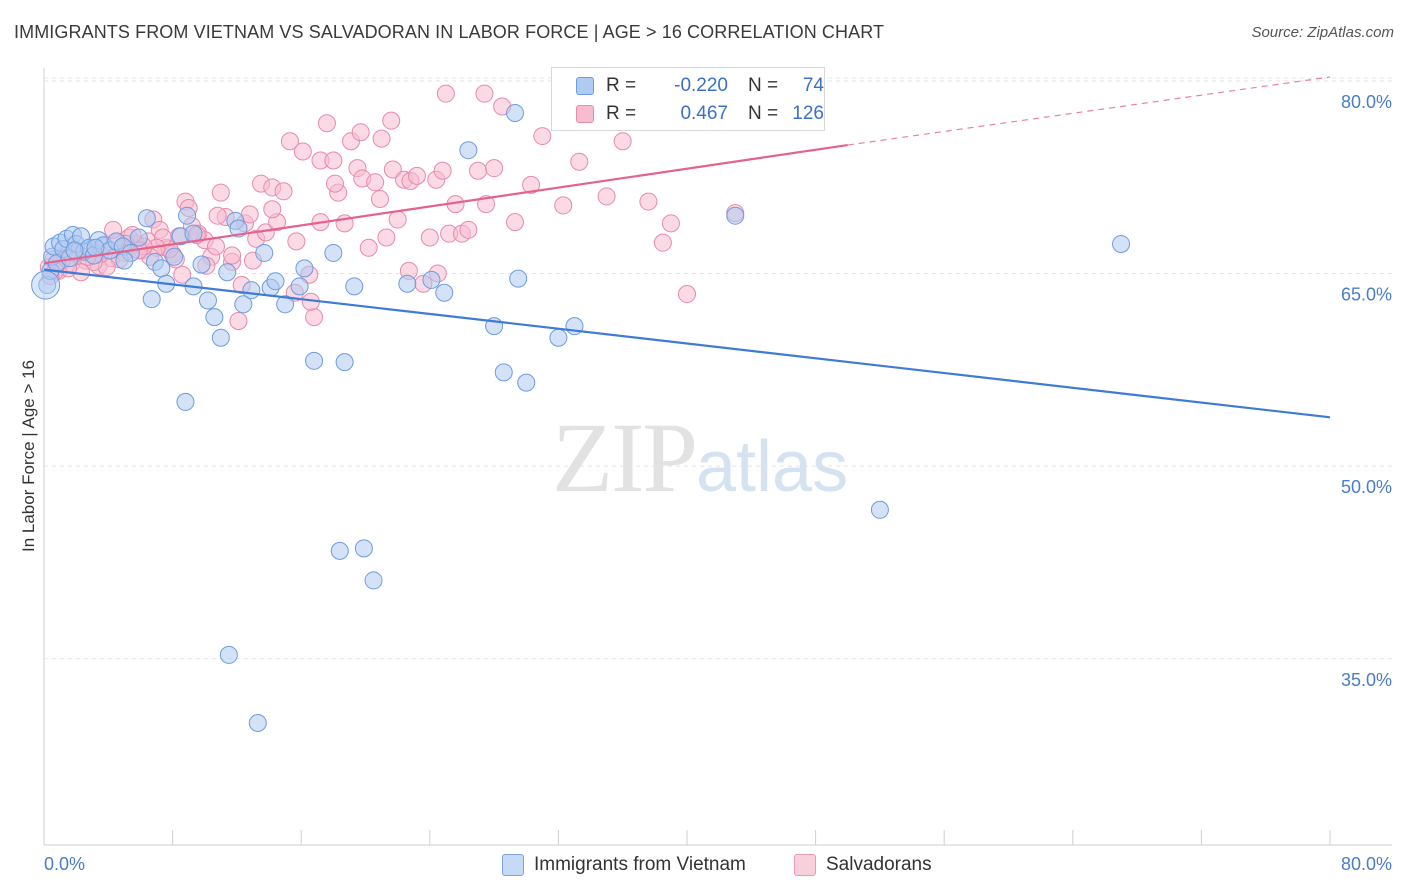 The image size is (1406, 892). Describe the element at coordinates (772, 467) in the screenshot. I see `watermark-atlas: atlas` at that location.